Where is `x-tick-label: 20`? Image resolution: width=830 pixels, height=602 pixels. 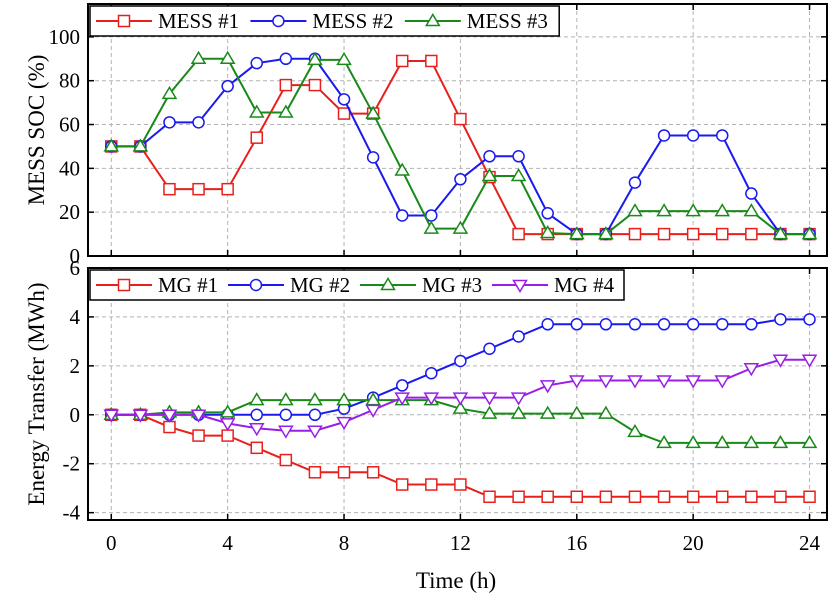
x-tick-label: 20 is located at coordinates (693, 543).